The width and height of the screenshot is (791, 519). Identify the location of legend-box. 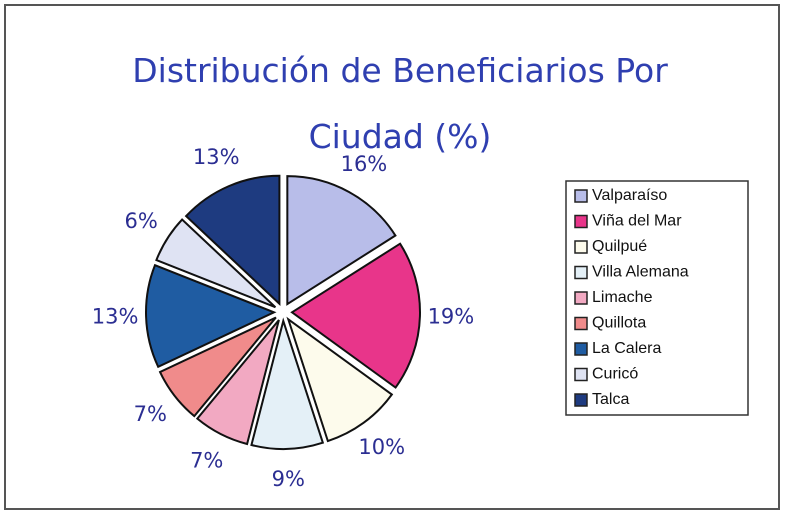
(657, 298).